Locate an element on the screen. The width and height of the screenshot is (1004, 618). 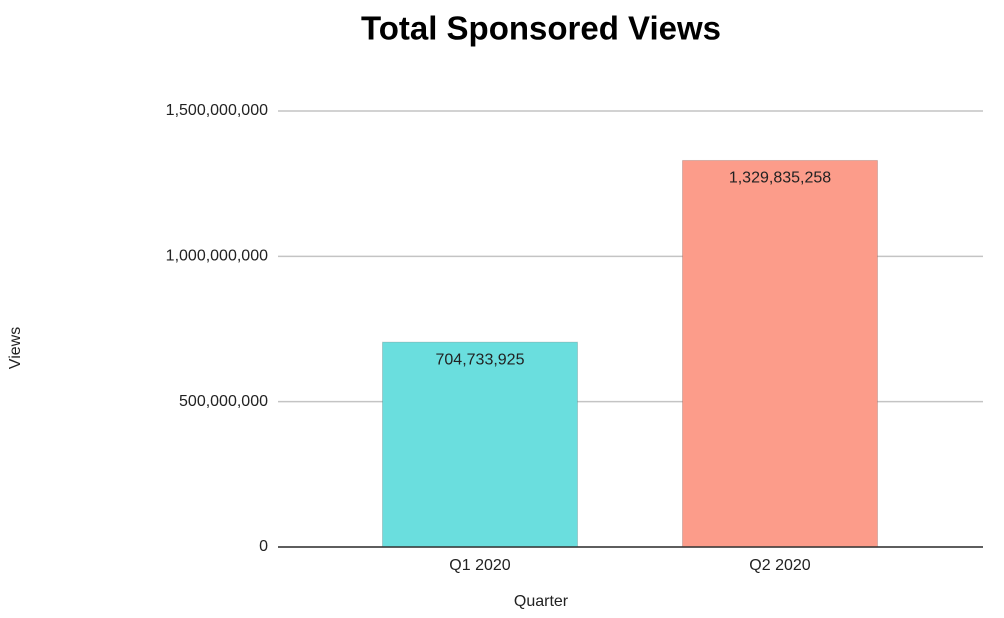
value-label: 1,329,835,258 is located at coordinates (780, 178).